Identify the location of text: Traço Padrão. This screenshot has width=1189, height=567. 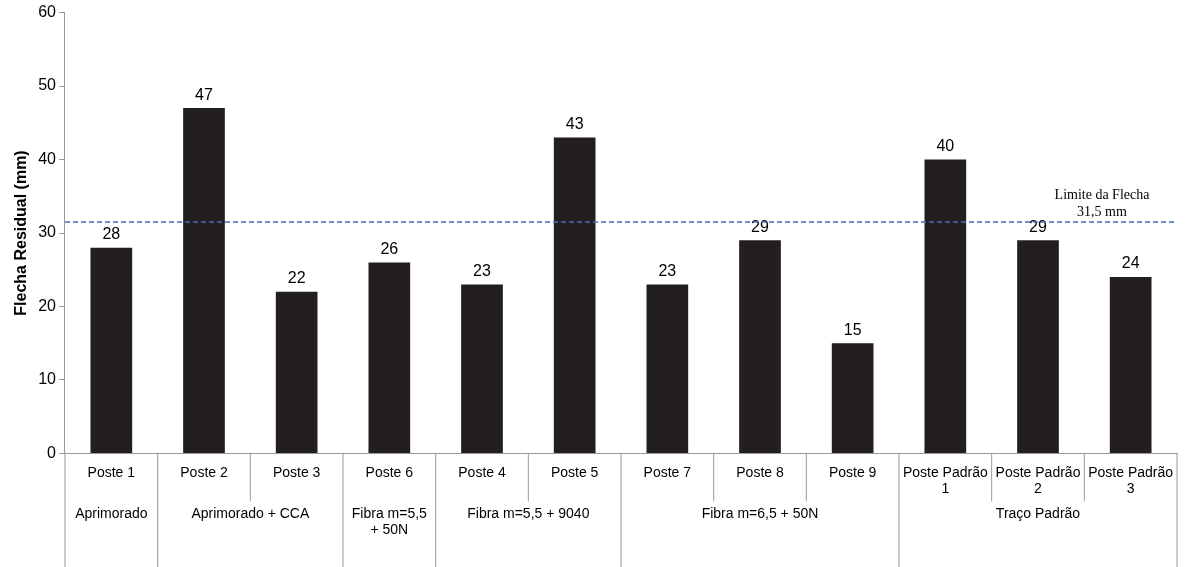
(1038, 513).